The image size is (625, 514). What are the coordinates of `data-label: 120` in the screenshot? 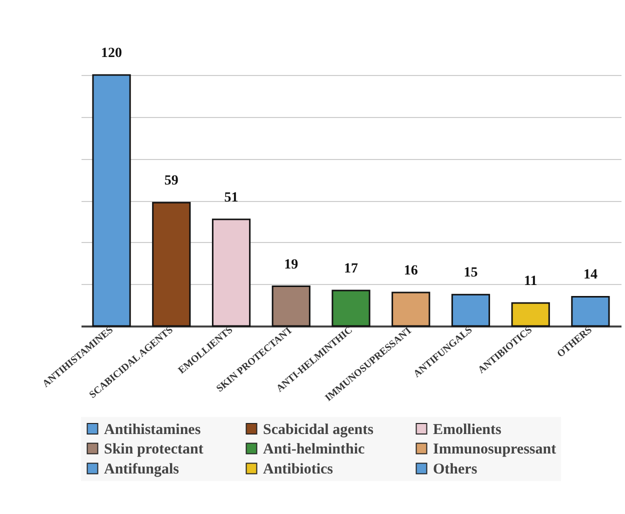 It's located at (111, 53).